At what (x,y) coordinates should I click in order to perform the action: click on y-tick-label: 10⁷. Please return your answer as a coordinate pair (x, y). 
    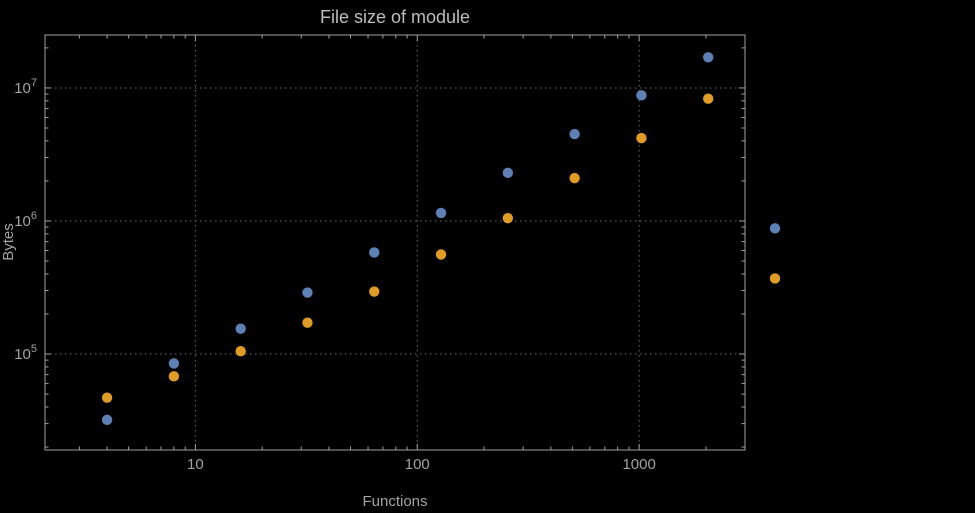
    Looking at the image, I should click on (25, 87).